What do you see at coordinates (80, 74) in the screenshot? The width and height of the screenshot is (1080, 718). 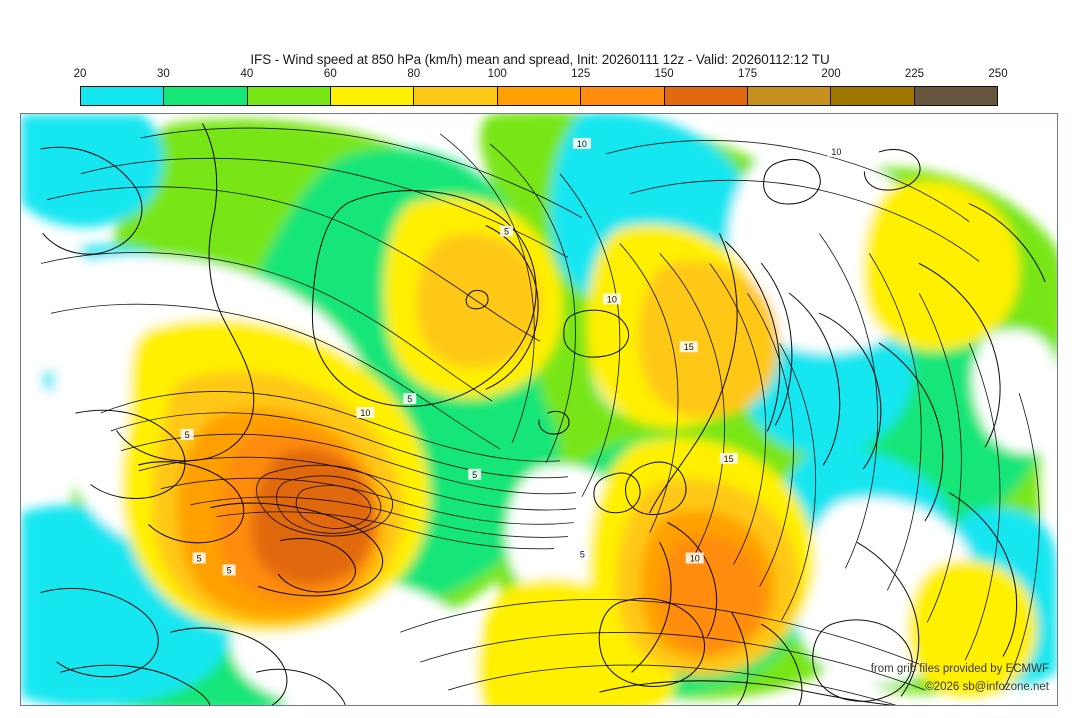 I see `colorbar-tick-20: 20` at bounding box center [80, 74].